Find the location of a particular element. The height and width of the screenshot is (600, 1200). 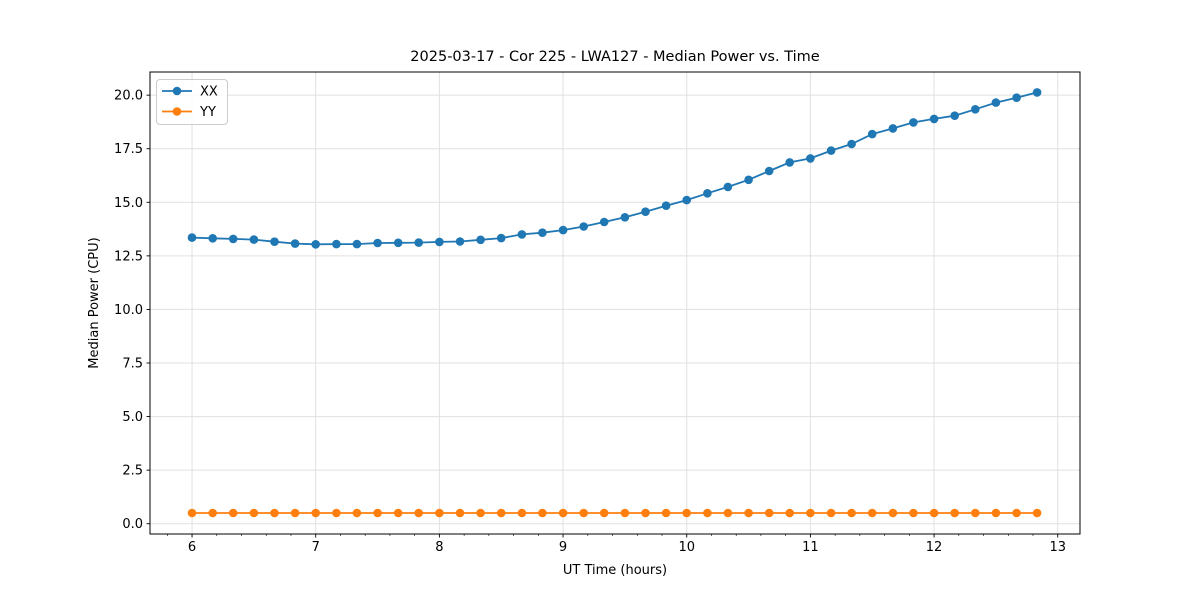

y-axis-label: Median Power (CPU) is located at coordinates (94, 303).